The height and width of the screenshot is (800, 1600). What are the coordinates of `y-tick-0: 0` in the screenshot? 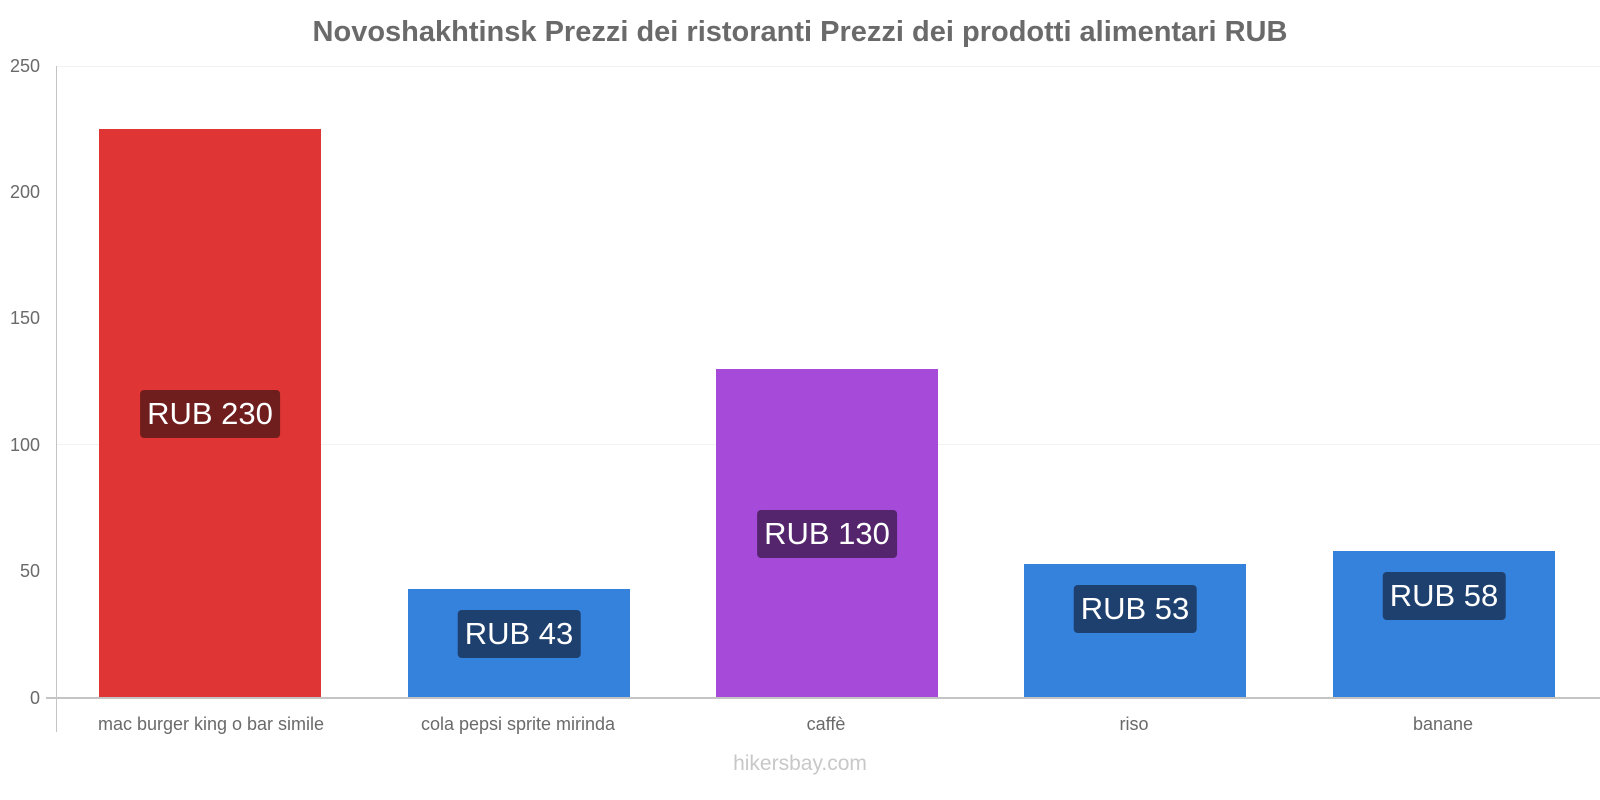 It's located at (34, 698).